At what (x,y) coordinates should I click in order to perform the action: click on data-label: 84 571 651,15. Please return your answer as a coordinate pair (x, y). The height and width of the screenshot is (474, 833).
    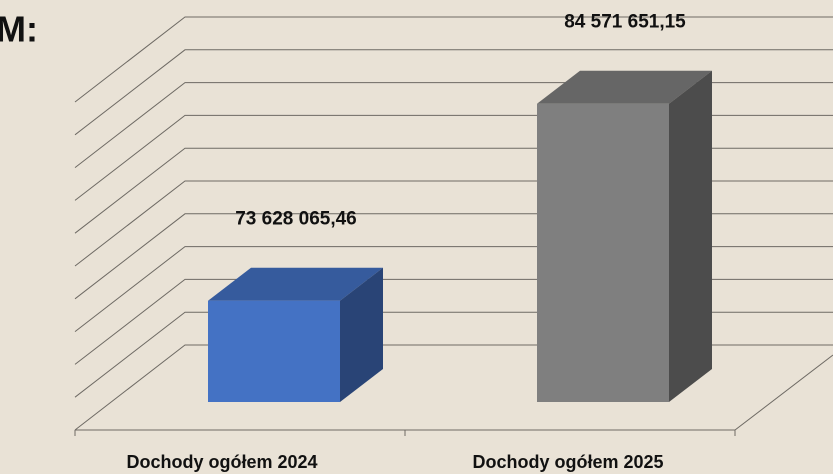
    Looking at the image, I should click on (625, 22).